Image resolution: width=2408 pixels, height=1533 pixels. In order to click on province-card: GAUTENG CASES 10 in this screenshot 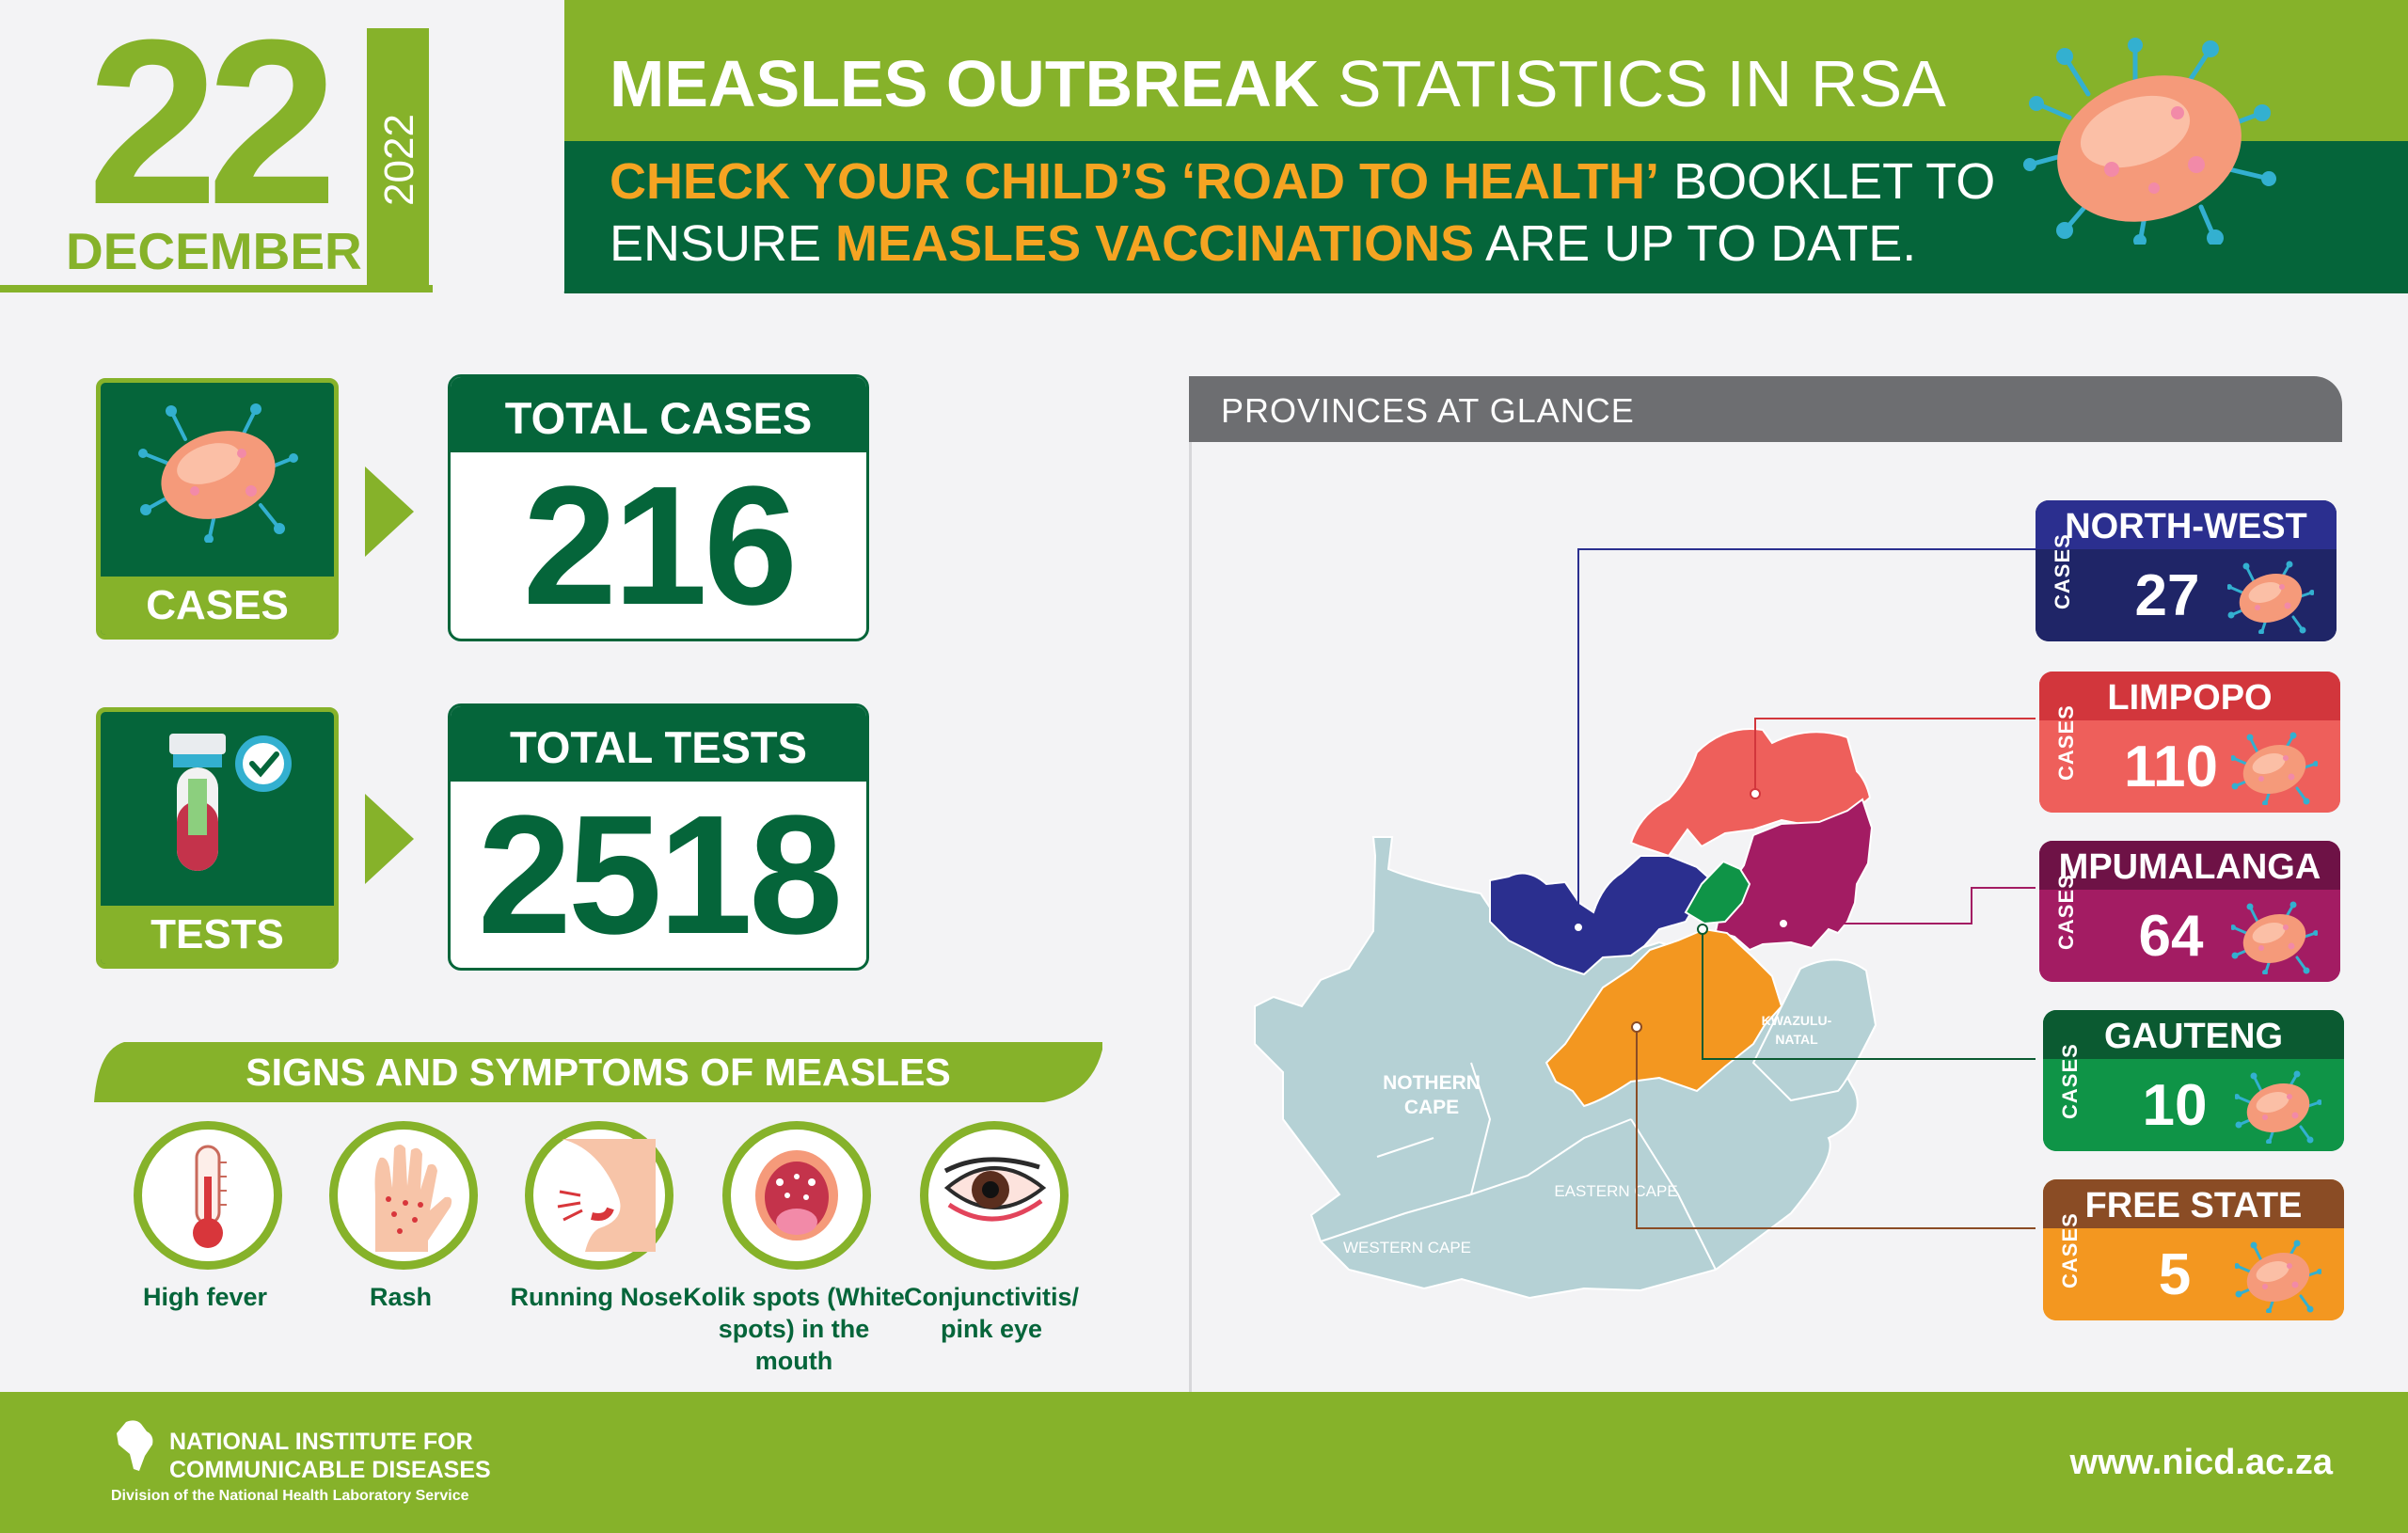, I will do `click(2193, 1080)`.